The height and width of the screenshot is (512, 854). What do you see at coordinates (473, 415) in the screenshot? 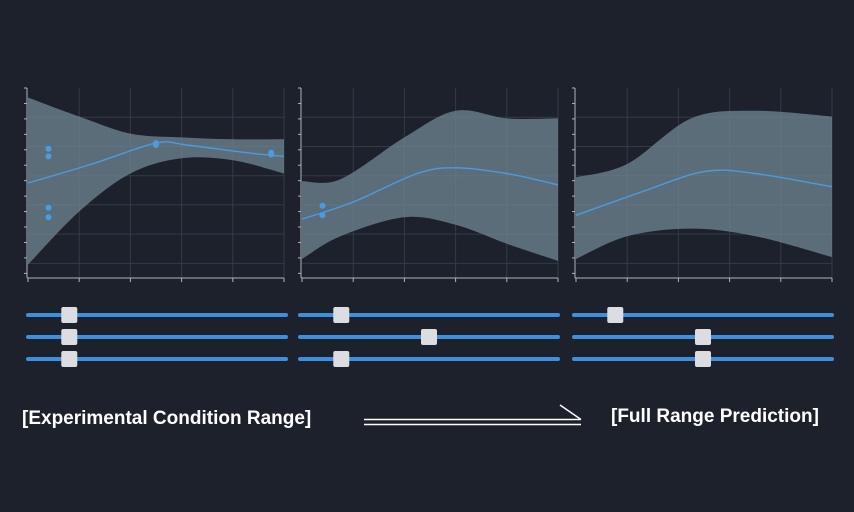
I see `arrow-right-icon` at bounding box center [473, 415].